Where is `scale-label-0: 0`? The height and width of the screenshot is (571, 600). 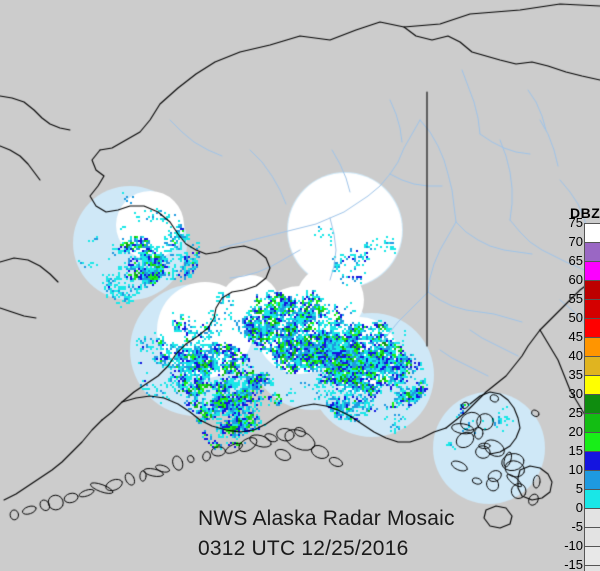
scale-label-0: 0 is located at coordinates (579, 507).